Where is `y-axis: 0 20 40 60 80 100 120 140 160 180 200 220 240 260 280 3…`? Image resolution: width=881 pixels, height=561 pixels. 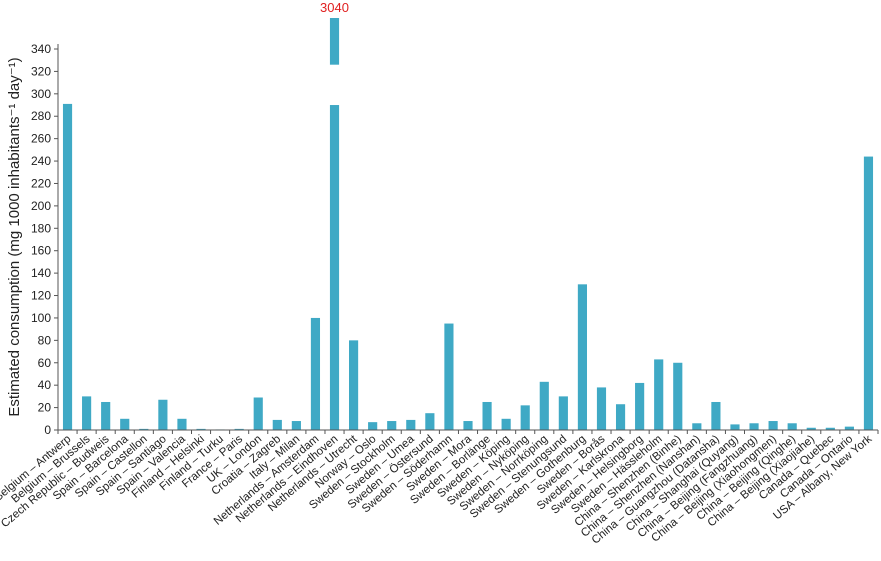
y-axis: 0 20 40 60 80 100 120 140 160 180 200 220 240 260 280 3… is located at coordinates (45, 239).